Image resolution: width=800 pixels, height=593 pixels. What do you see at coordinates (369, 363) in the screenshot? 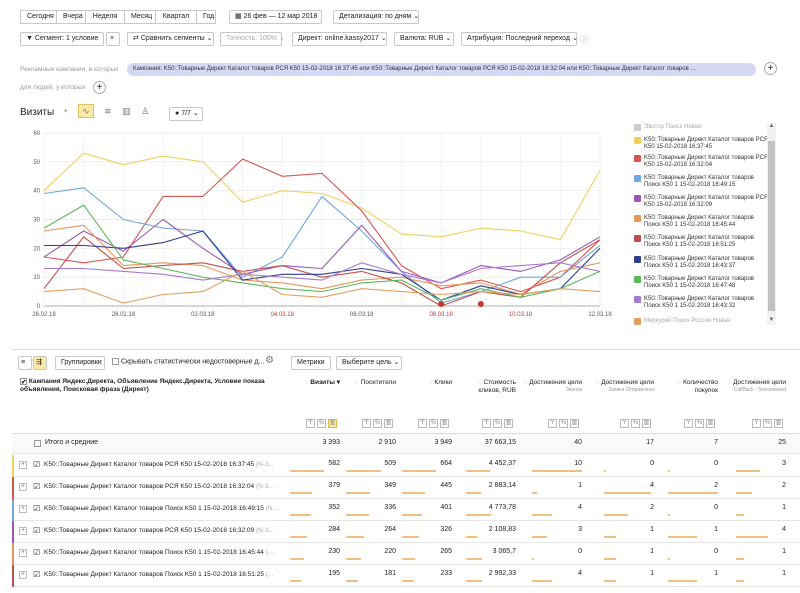
I see `goal-select: Выберите цель ⌄` at bounding box center [369, 363].